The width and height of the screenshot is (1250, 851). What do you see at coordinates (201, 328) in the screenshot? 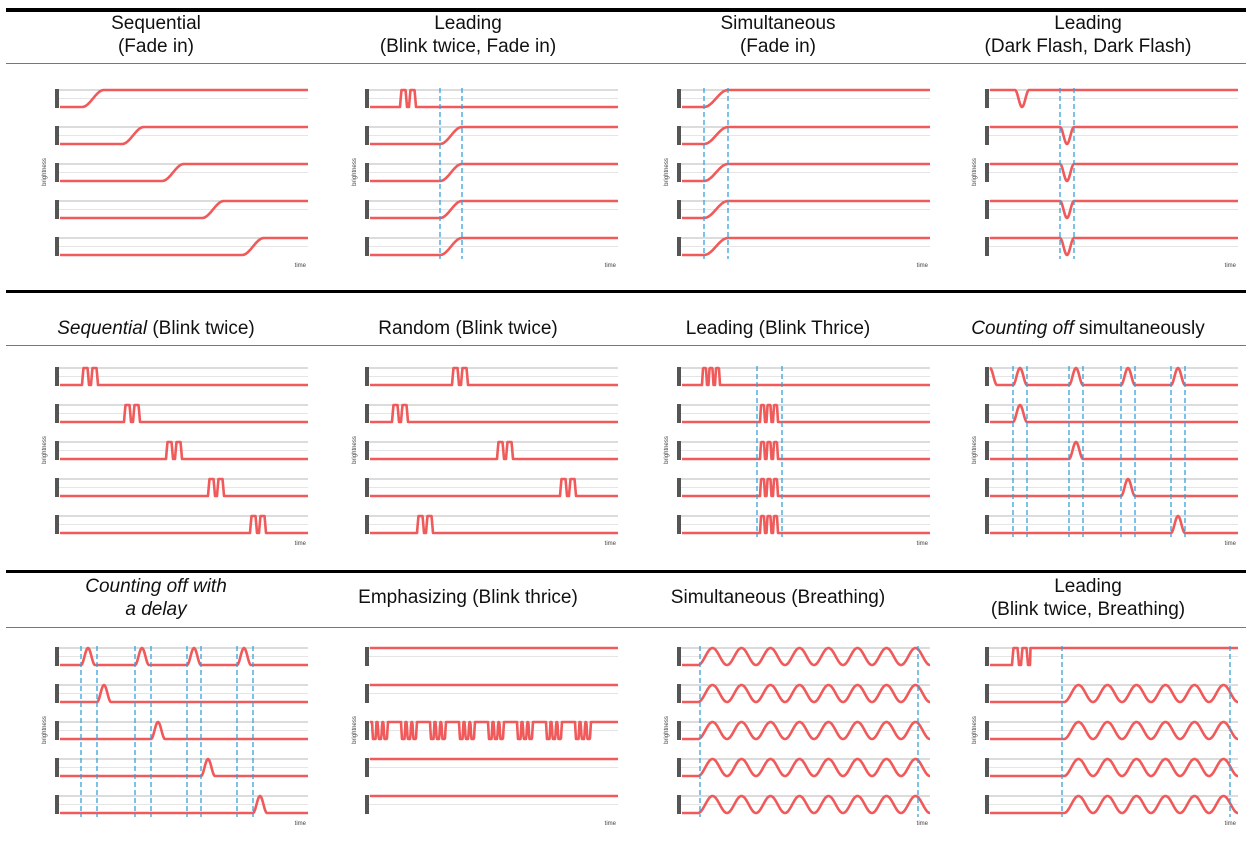
I see `panel-title-rest: (Blink twice)` at bounding box center [201, 328].